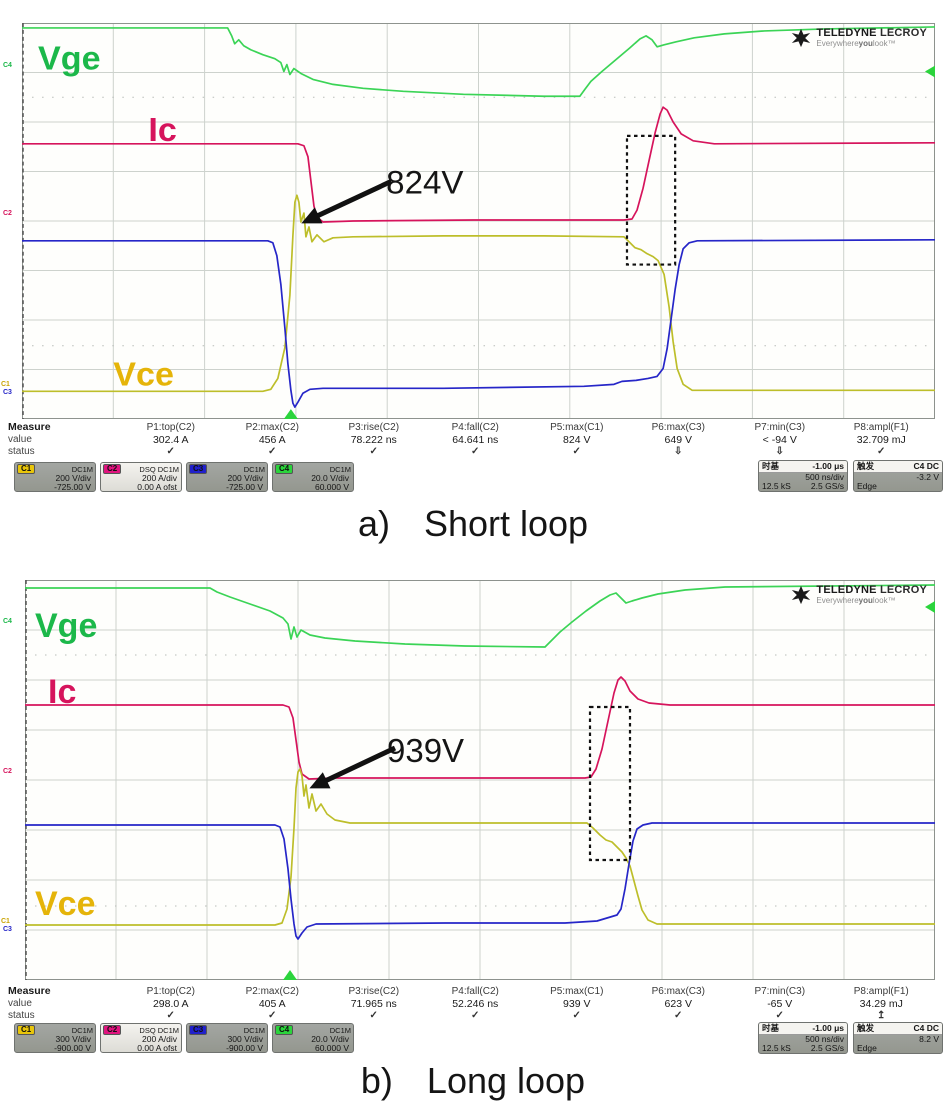 This screenshot has height=1116, width=946. What do you see at coordinates (272, 1003) in the screenshot?
I see `measure-column: P2:max(C2) 405 A ✓` at bounding box center [272, 1003].